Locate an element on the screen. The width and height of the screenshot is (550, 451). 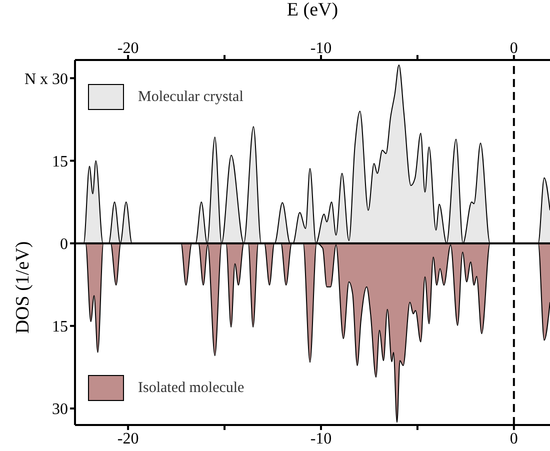
x-tick-label: 0 is located at coordinates (514, 48).